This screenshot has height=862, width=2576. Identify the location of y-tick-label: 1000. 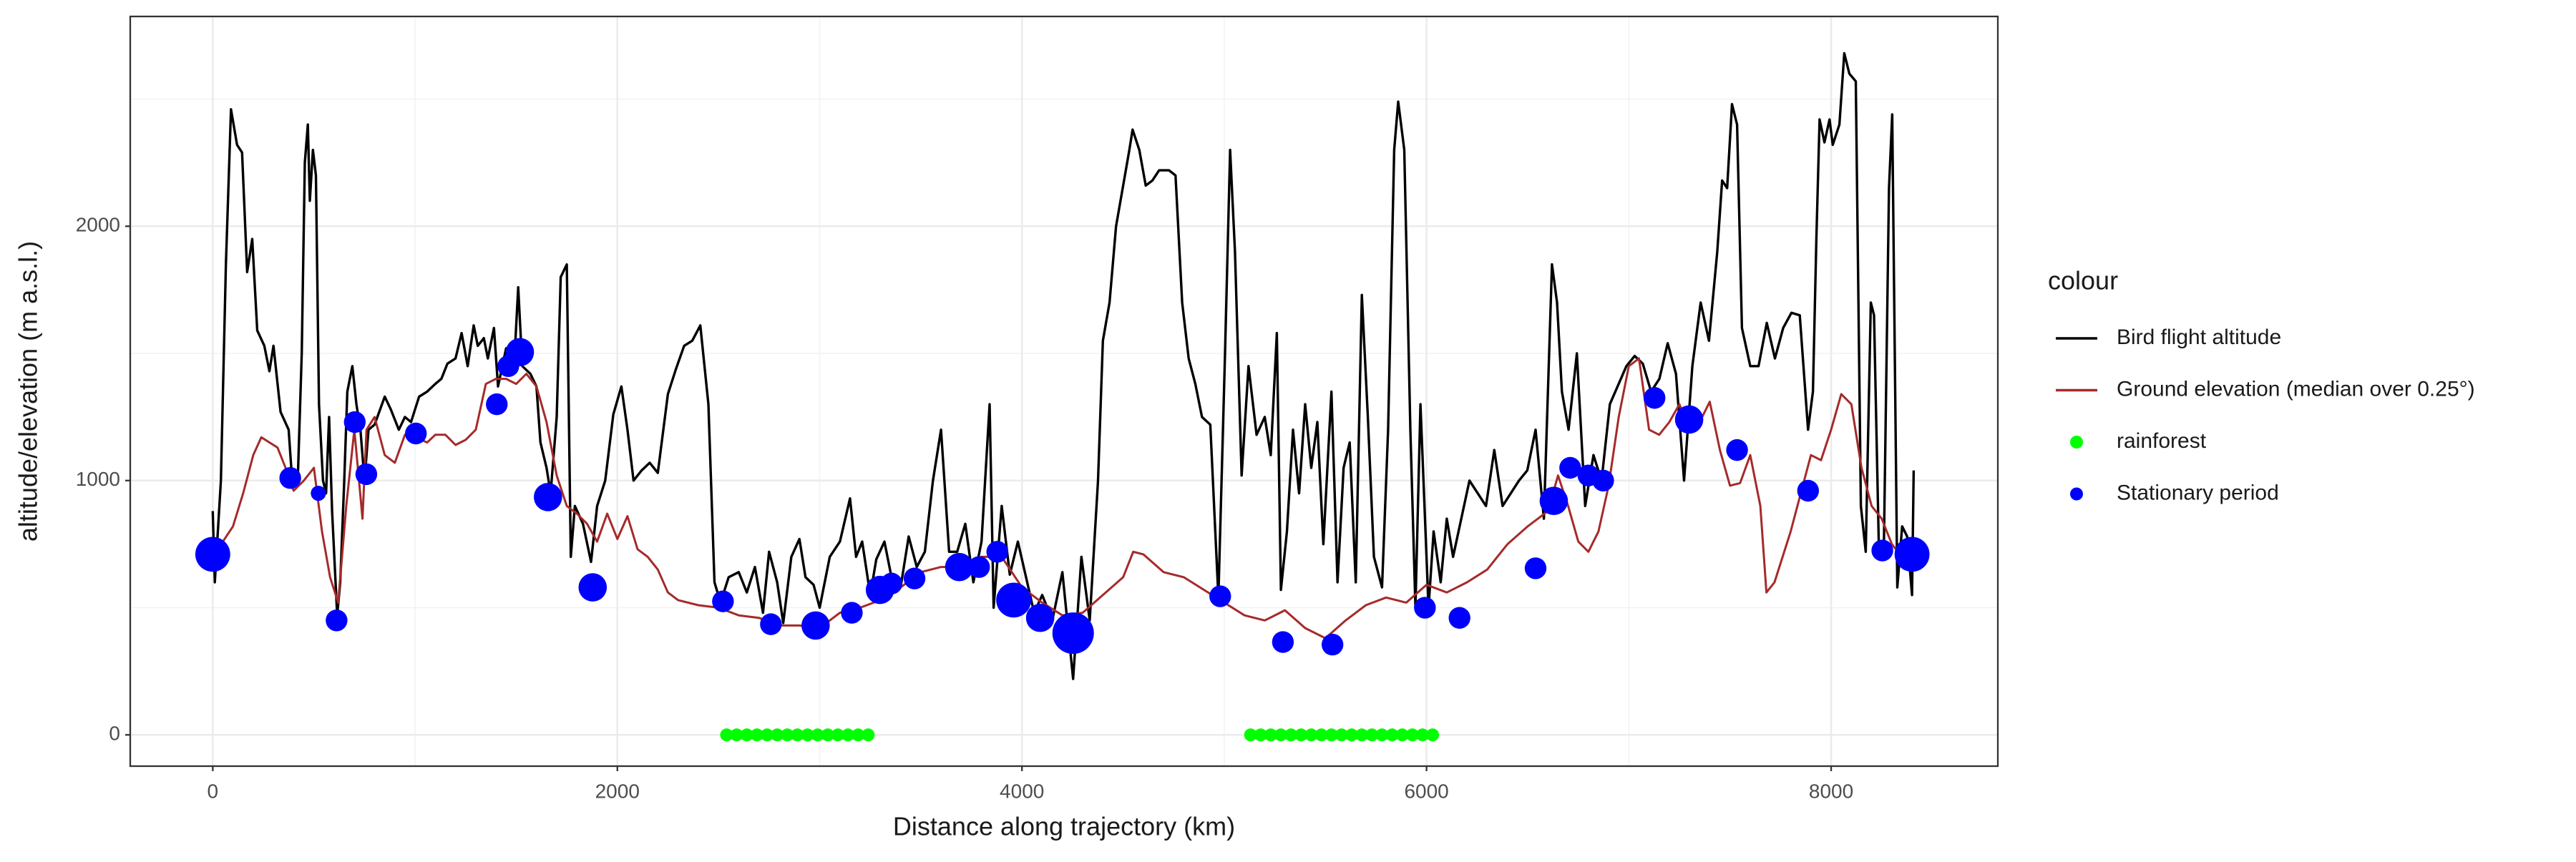
(98, 479).